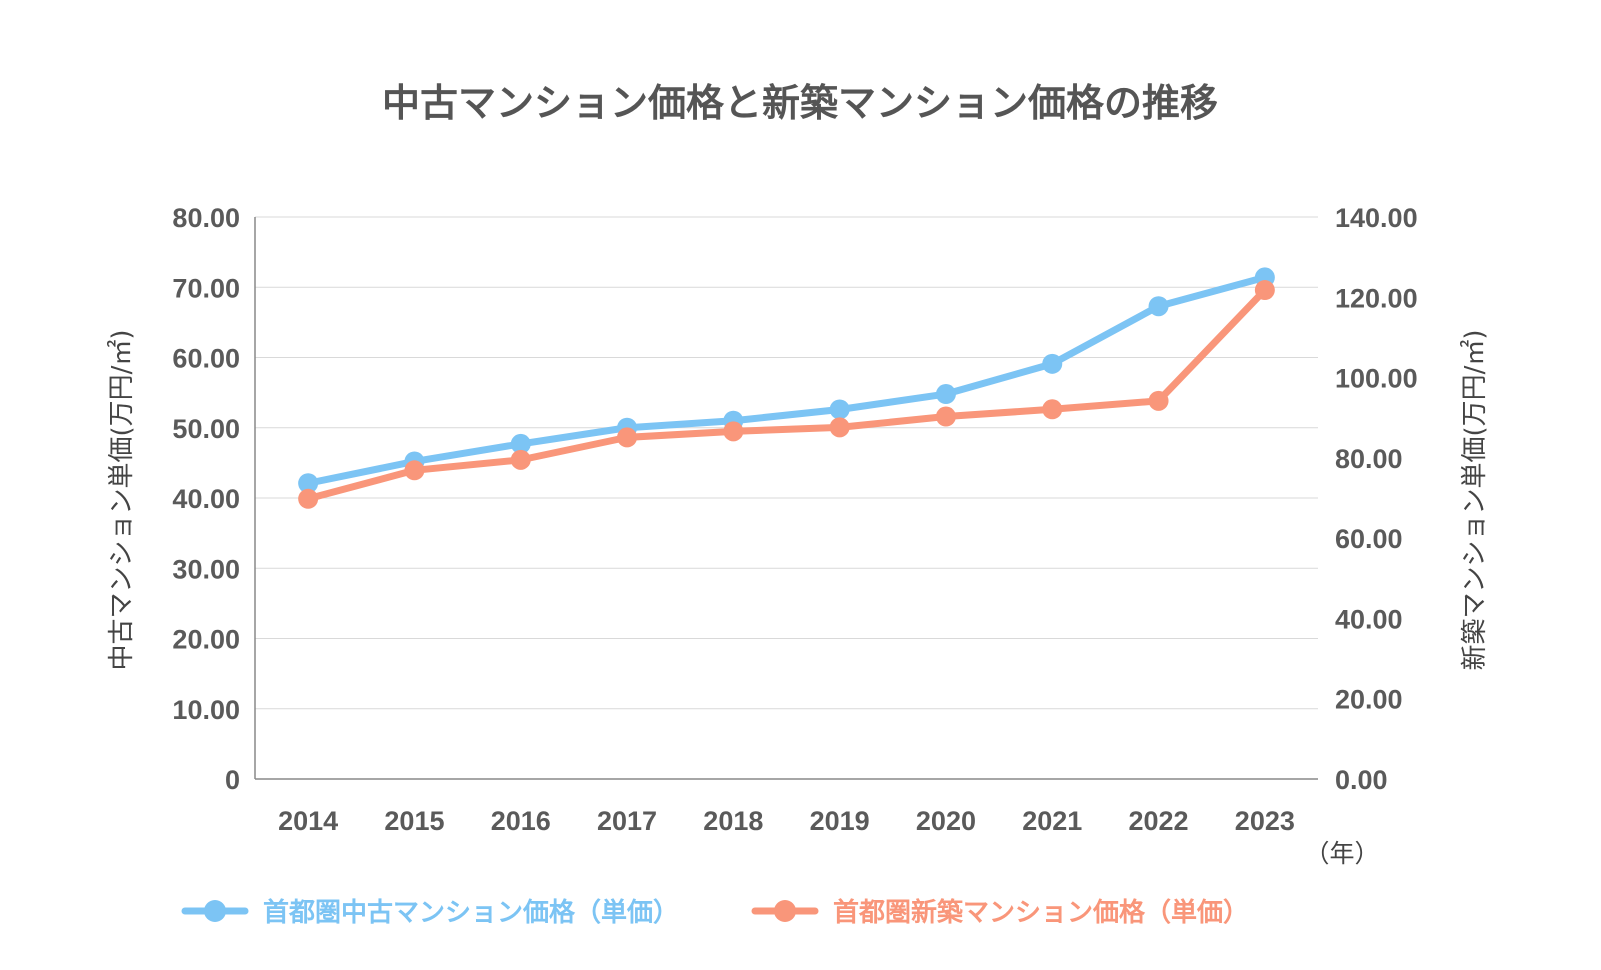 Image resolution: width=1601 pixels, height=970 pixels. Describe the element at coordinates (521, 821) in the screenshot. I see `x-tick-label: 2016` at that location.